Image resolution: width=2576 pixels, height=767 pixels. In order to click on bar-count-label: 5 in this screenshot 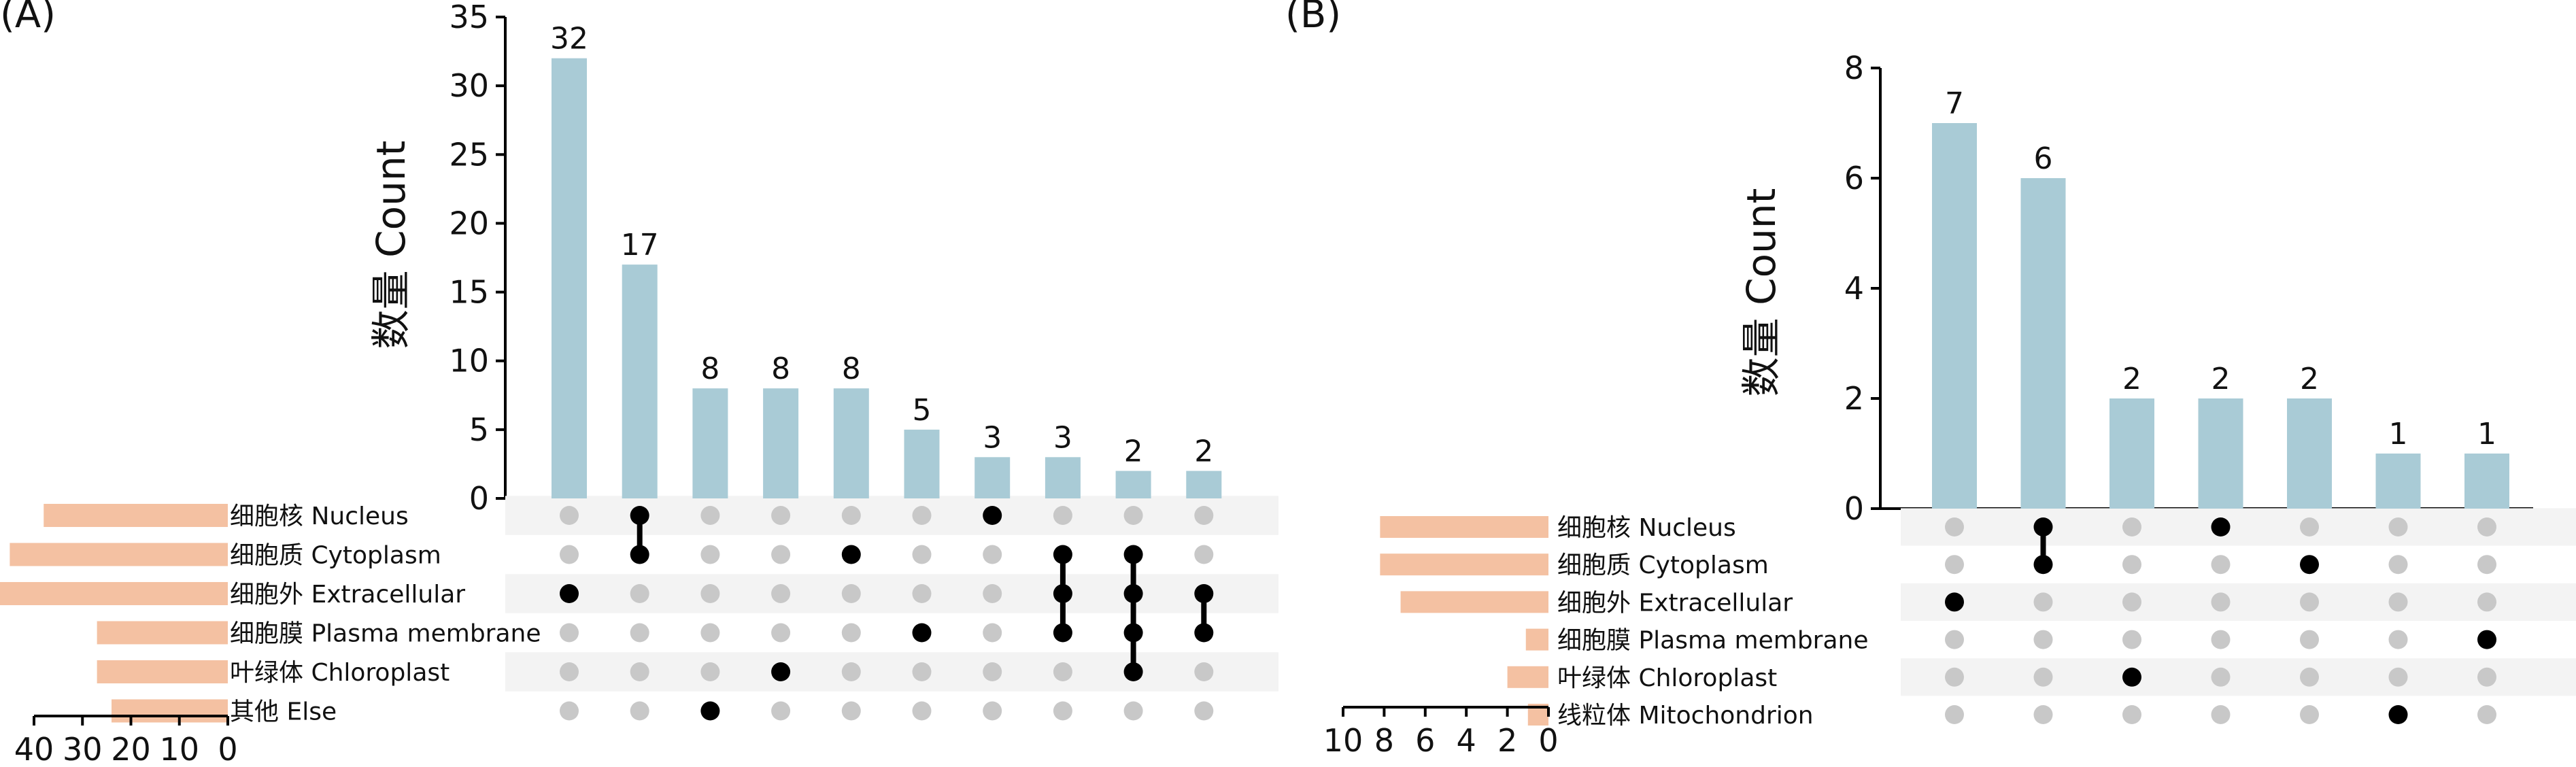, I will do `click(922, 410)`.